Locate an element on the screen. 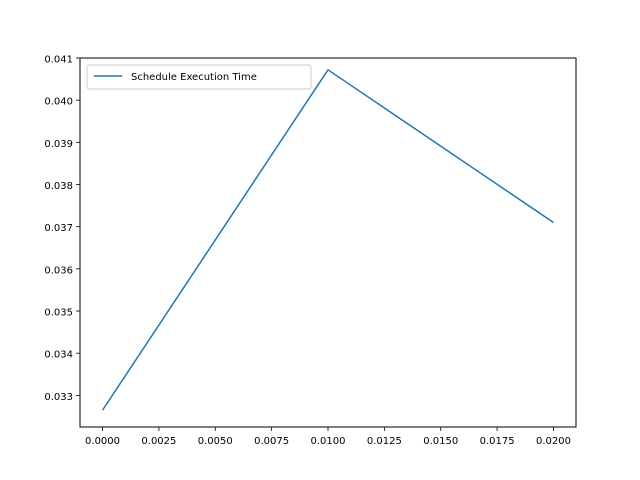  x-tick-label: 0.0000 is located at coordinates (102, 441).